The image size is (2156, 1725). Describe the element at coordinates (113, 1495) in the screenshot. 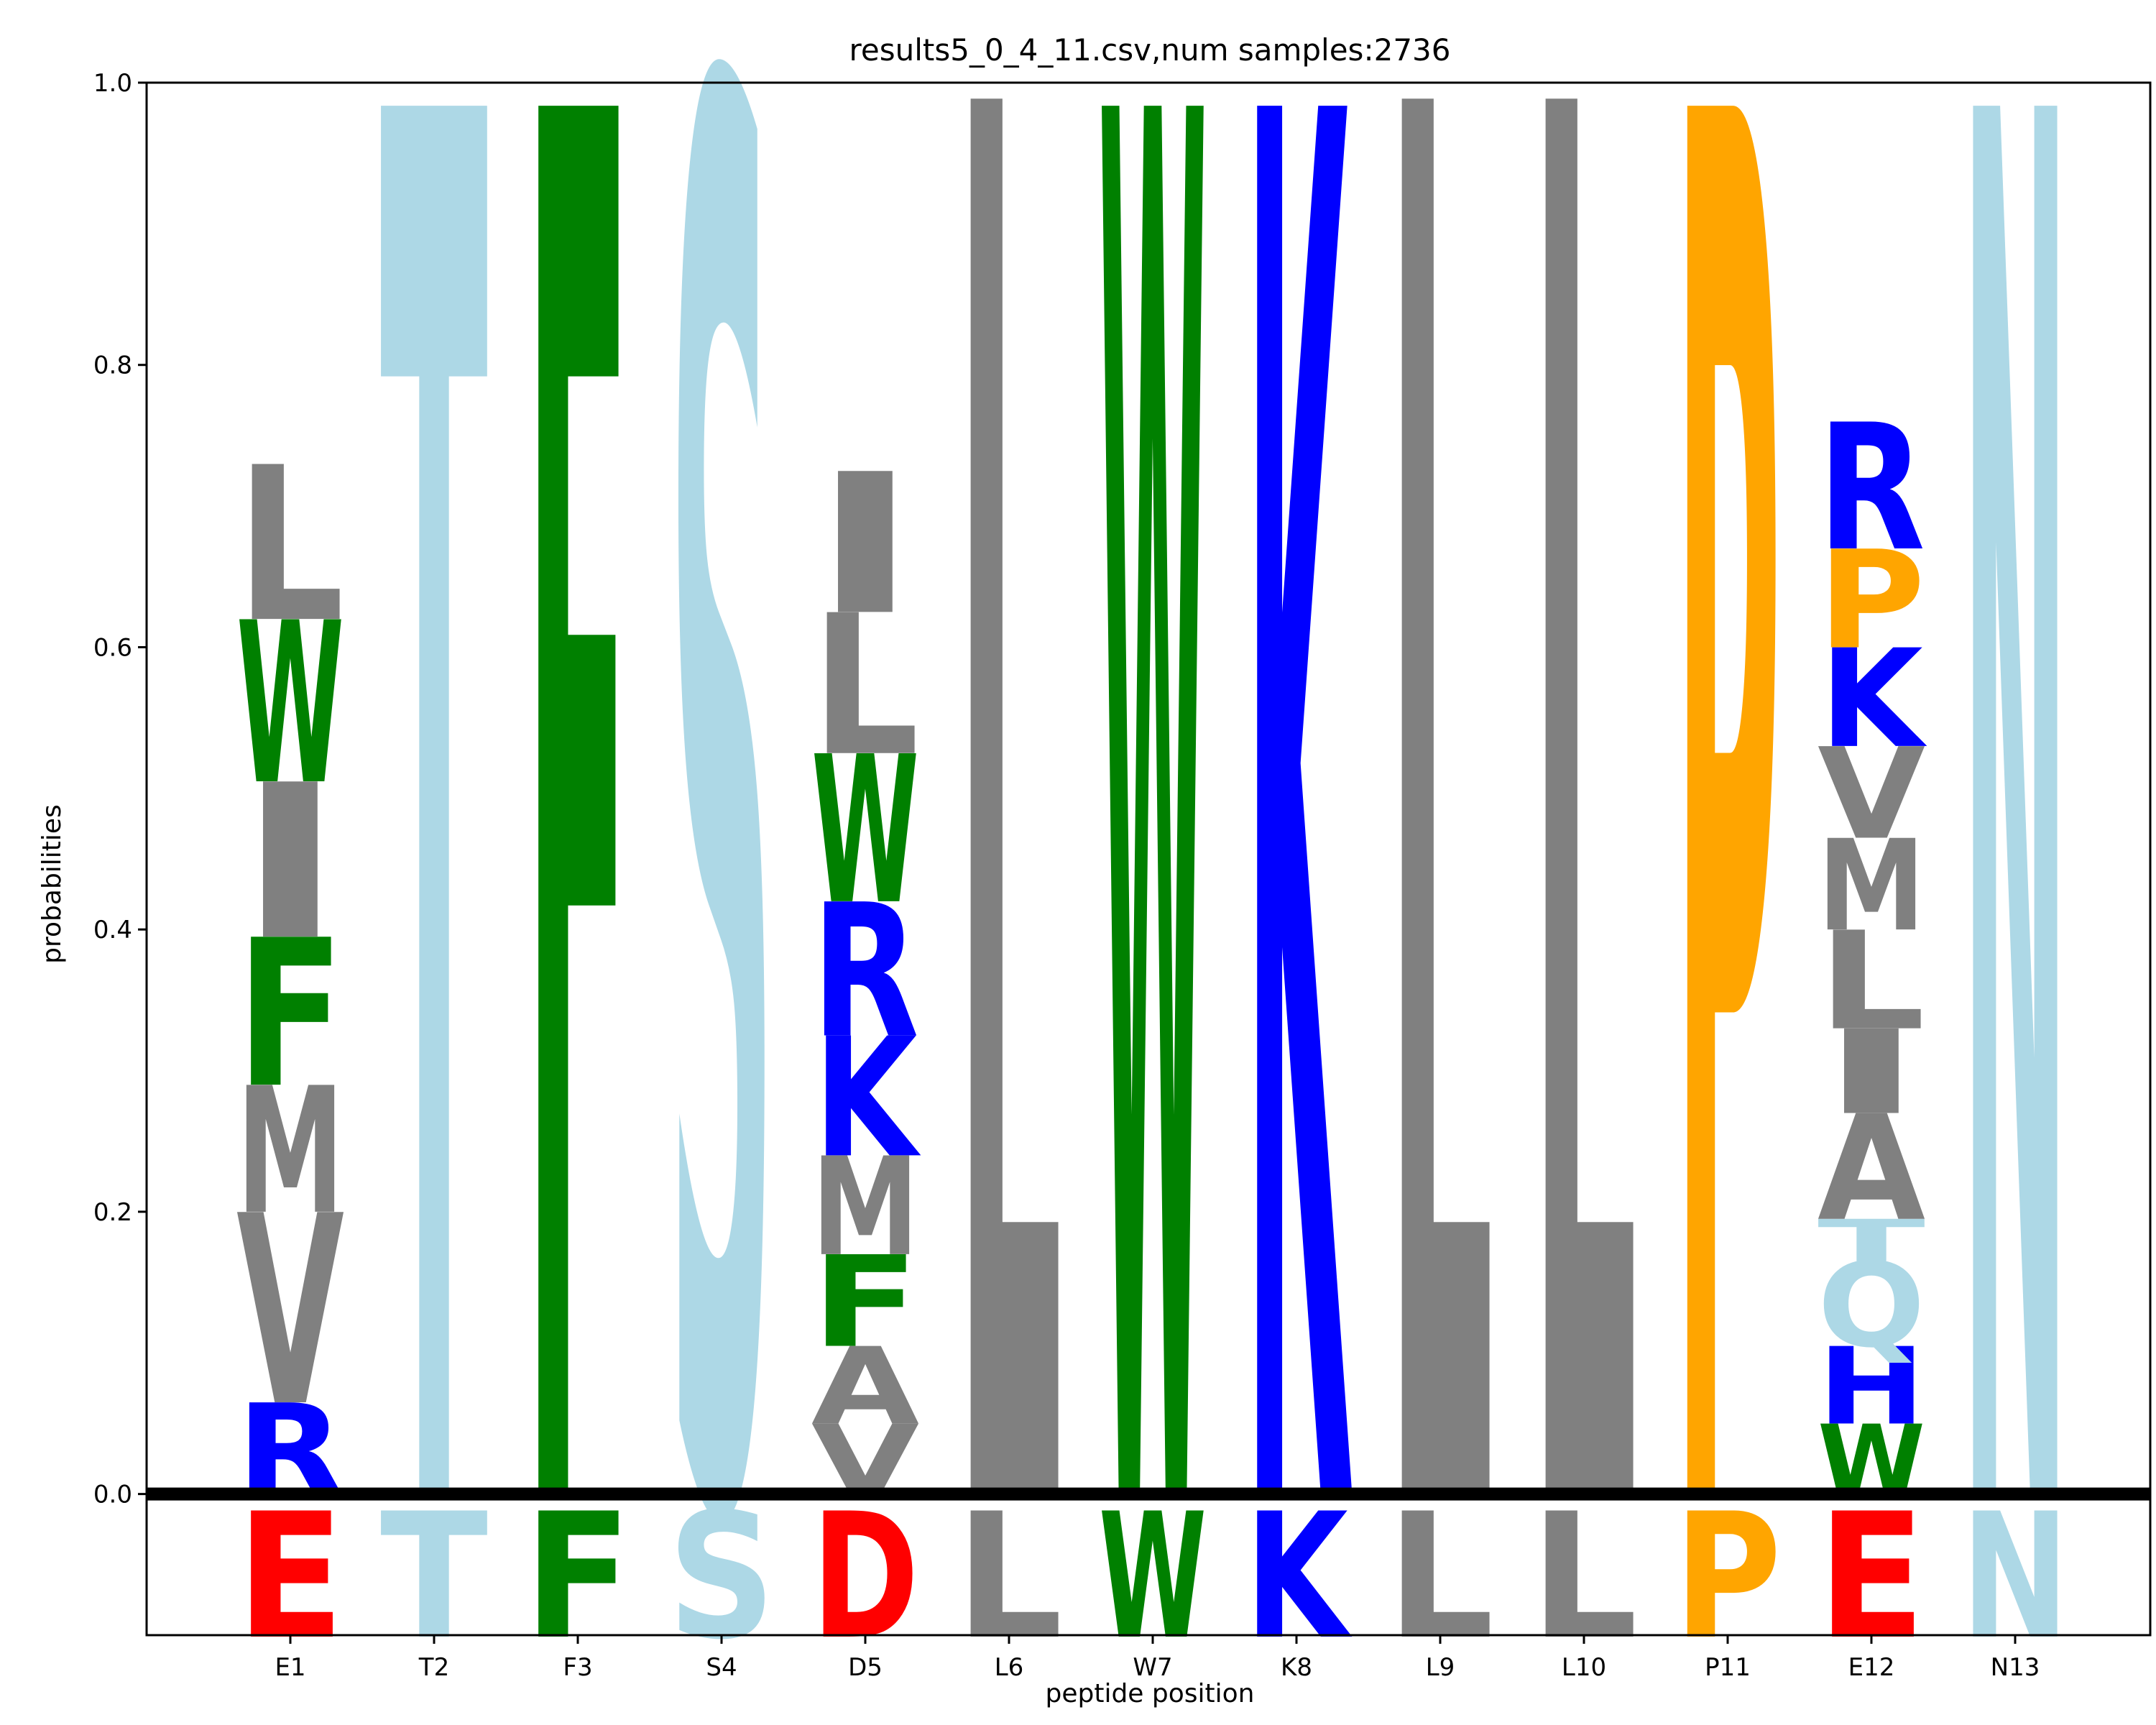

I see `y-tick-label: 0.0` at that location.